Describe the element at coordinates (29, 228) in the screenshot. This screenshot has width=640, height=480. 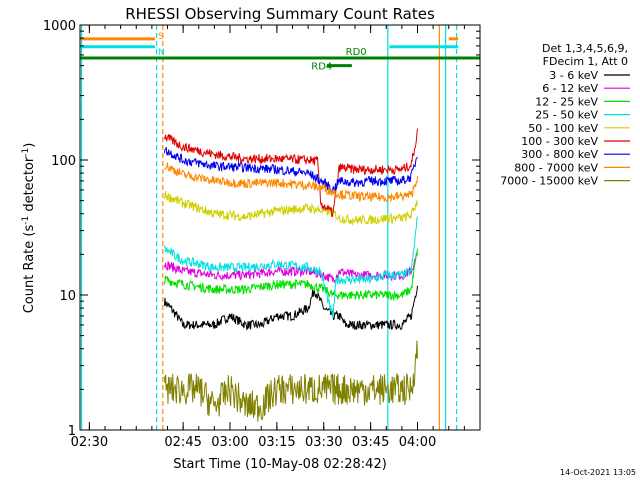
I see `y-axis-label: Count Rate (s-1 detector-1)` at that location.